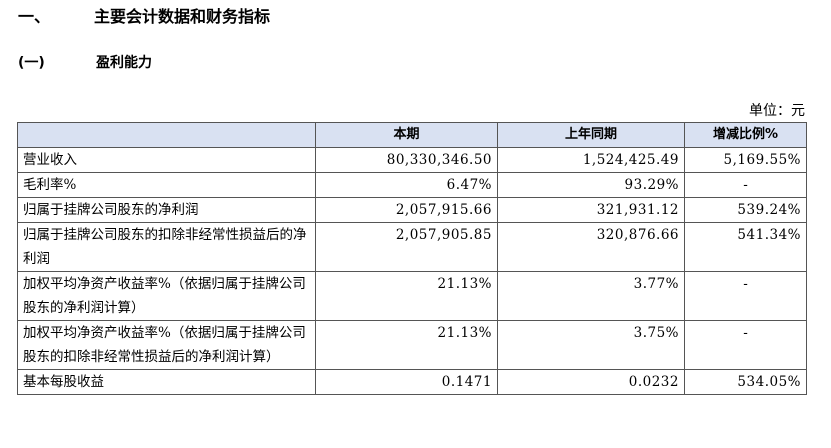  I want to click on prior-value: 93.29%, so click(591, 185).